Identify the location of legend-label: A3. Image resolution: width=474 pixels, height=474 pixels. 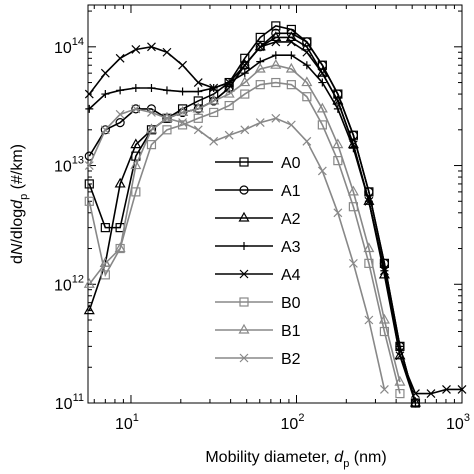
(291, 247).